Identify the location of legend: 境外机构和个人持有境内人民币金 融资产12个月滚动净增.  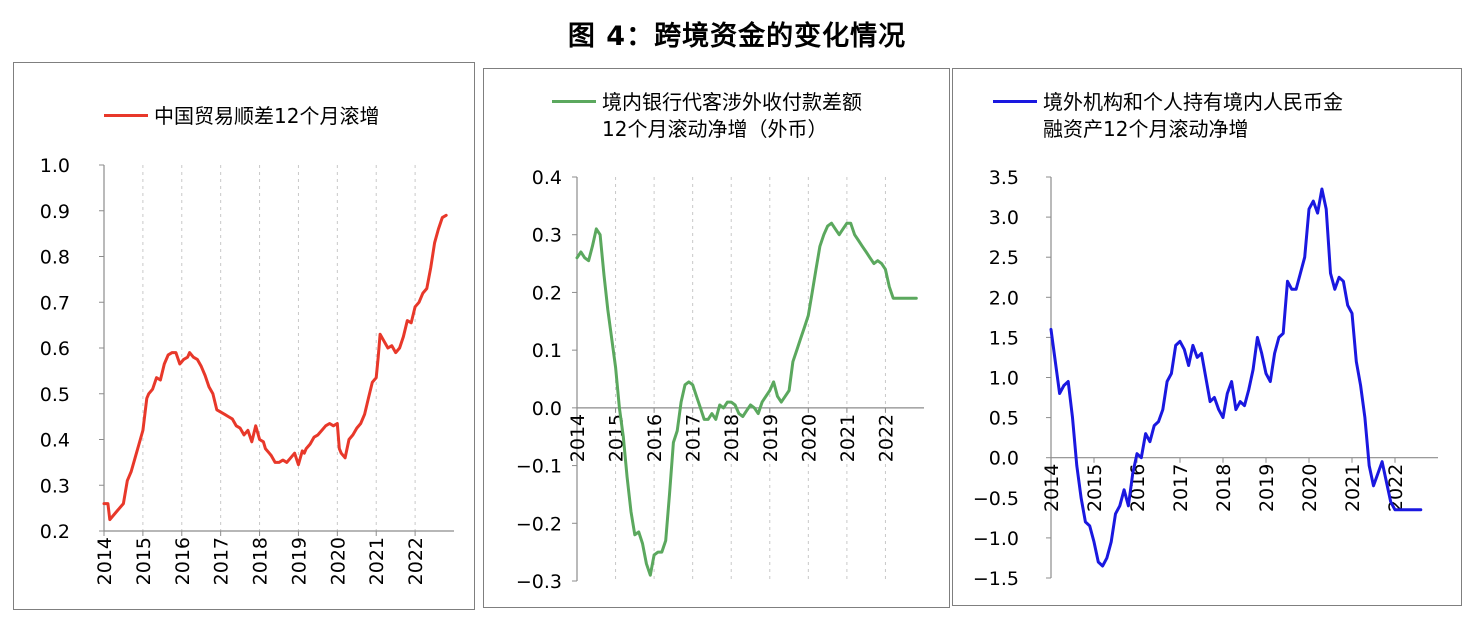
(1168, 116).